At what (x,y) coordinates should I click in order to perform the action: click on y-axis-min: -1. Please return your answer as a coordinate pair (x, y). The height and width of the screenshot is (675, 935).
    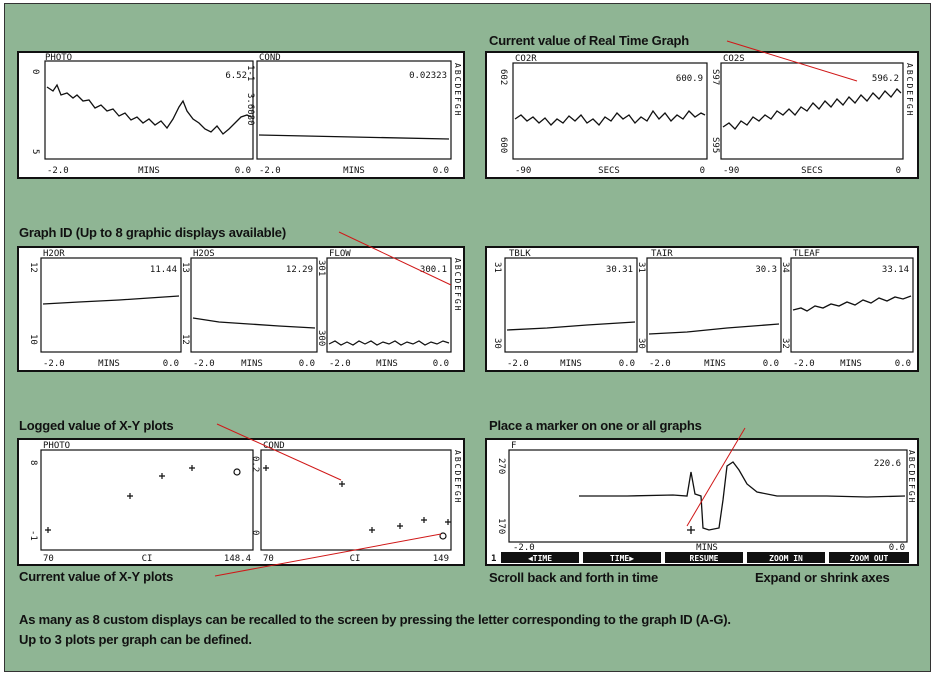
    Looking at the image, I should click on (33, 535).